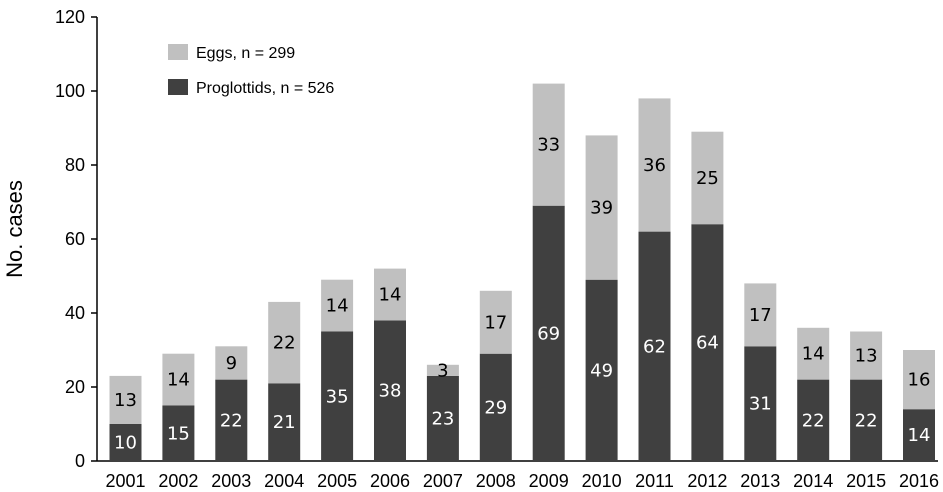 This screenshot has height=492, width=943. I want to click on y-axis: 0 20 40 60 80 100 120, so click(76, 239).